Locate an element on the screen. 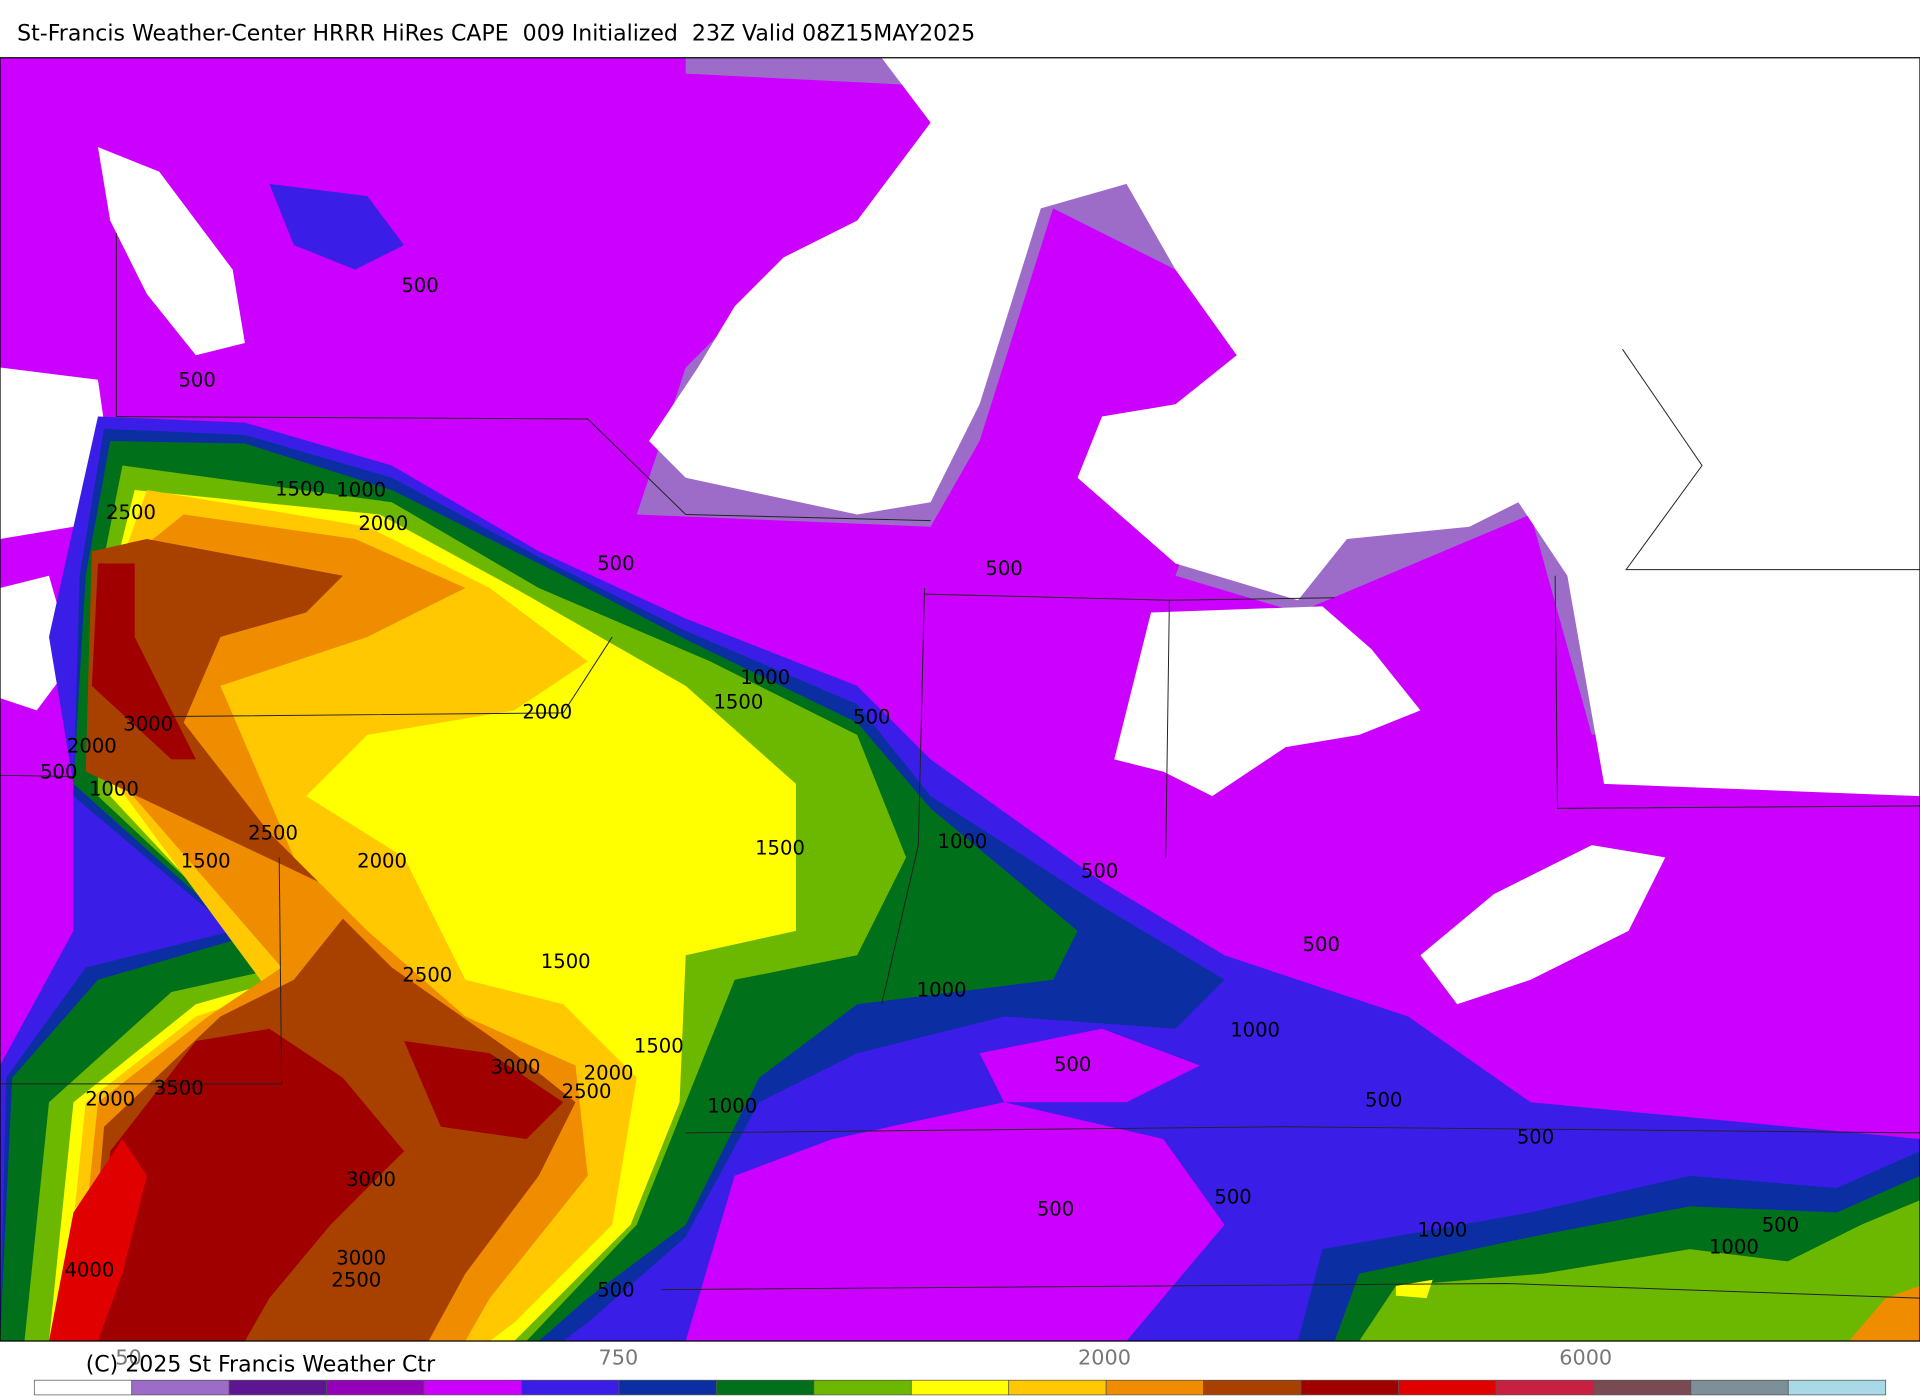 The height and width of the screenshot is (1400, 1920). legend-label: 6000 is located at coordinates (1585, 1357).